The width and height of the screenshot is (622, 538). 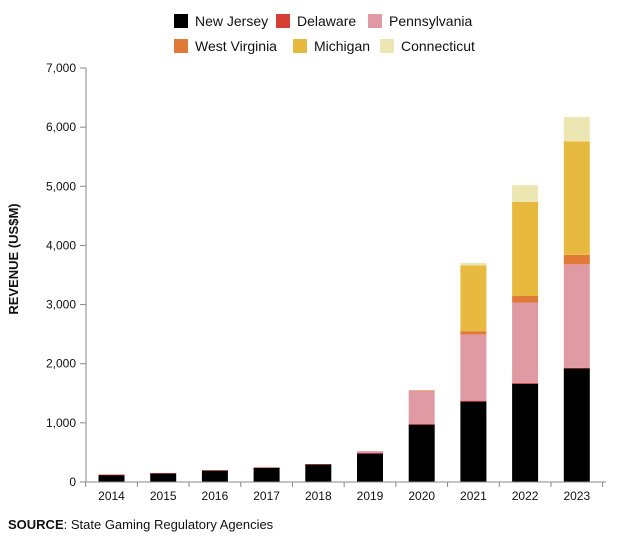 I want to click on bar-connecticut-2022, so click(x=525, y=193).